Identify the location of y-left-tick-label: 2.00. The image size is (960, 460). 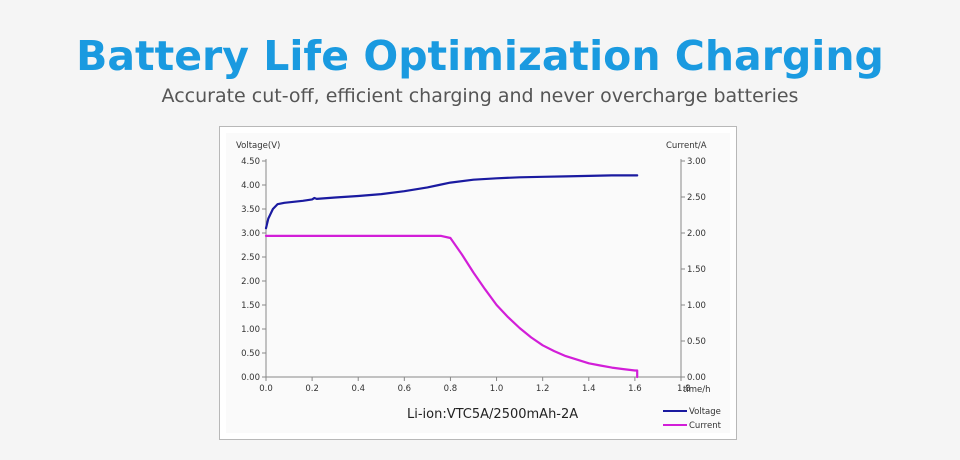
(250, 282).